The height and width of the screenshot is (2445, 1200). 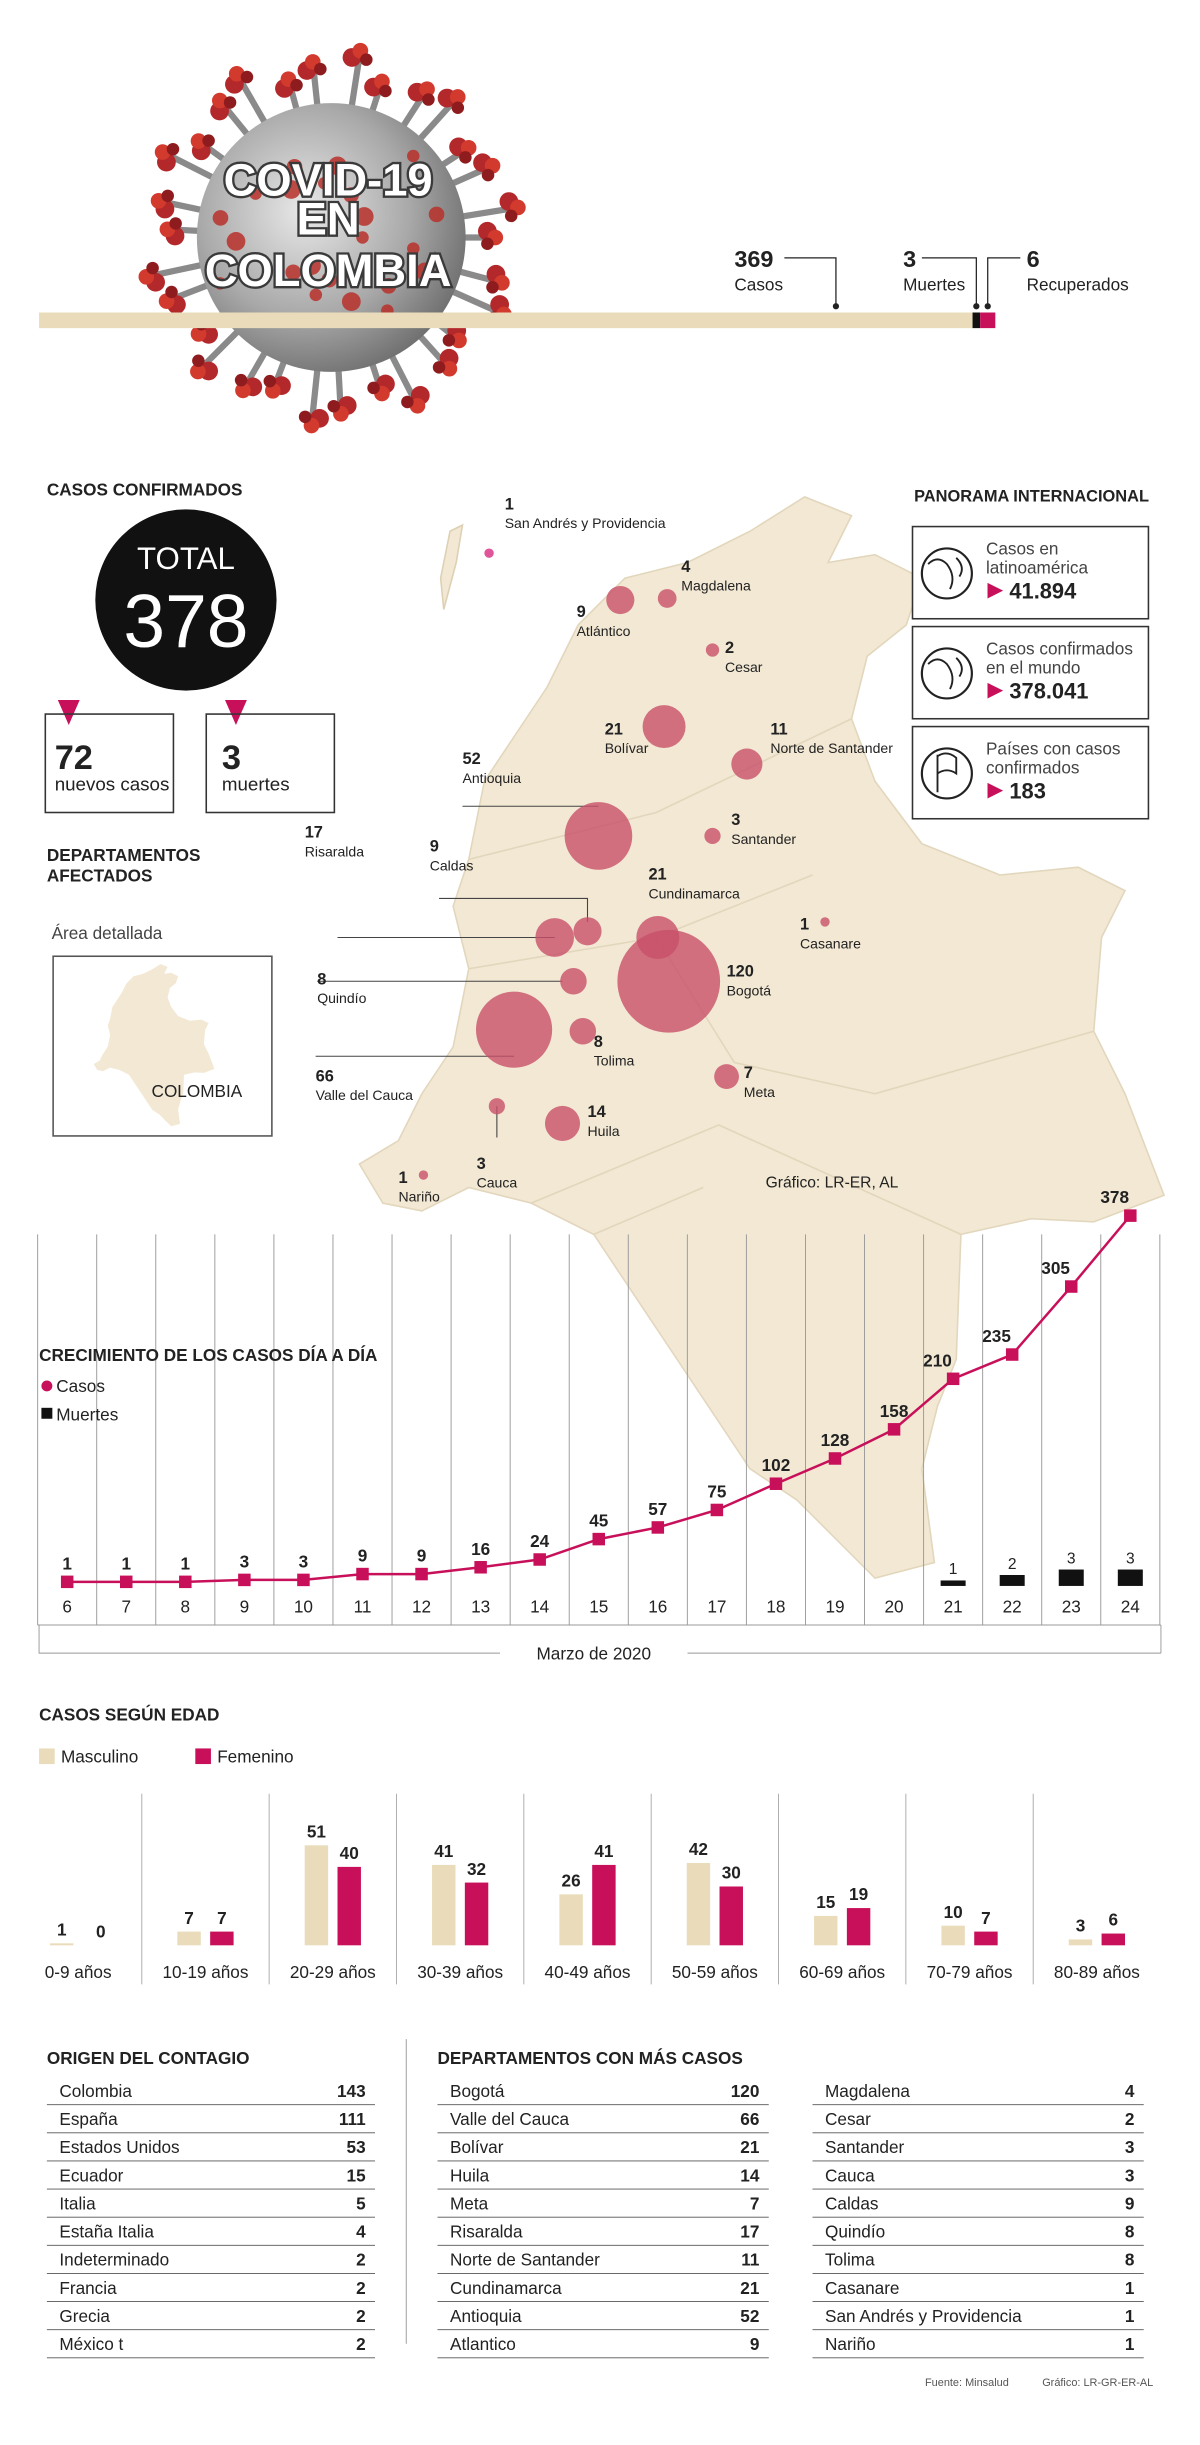 I want to click on map-value: 8, so click(x=598, y=1042).